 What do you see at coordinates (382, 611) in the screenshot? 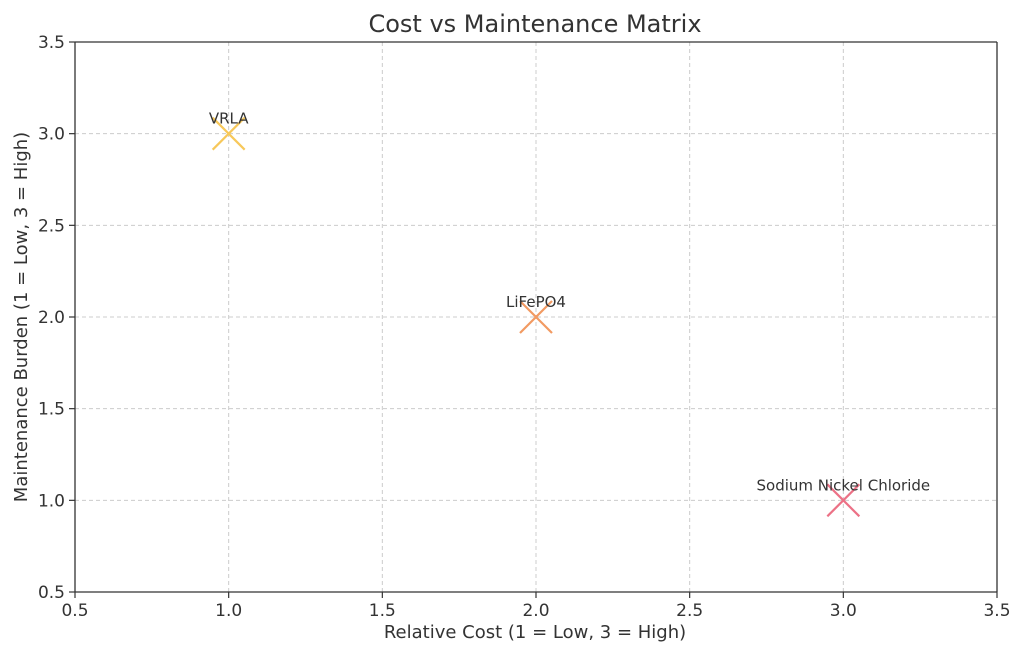
I see `x-tick-label-2: 1.5` at bounding box center [382, 611].